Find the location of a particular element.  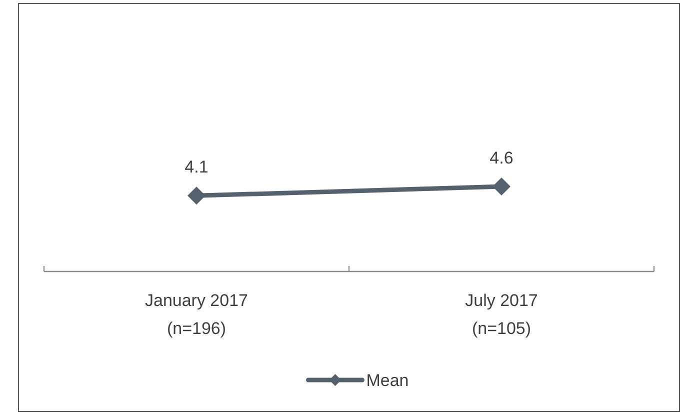

data-label: 4.1 is located at coordinates (196, 167).